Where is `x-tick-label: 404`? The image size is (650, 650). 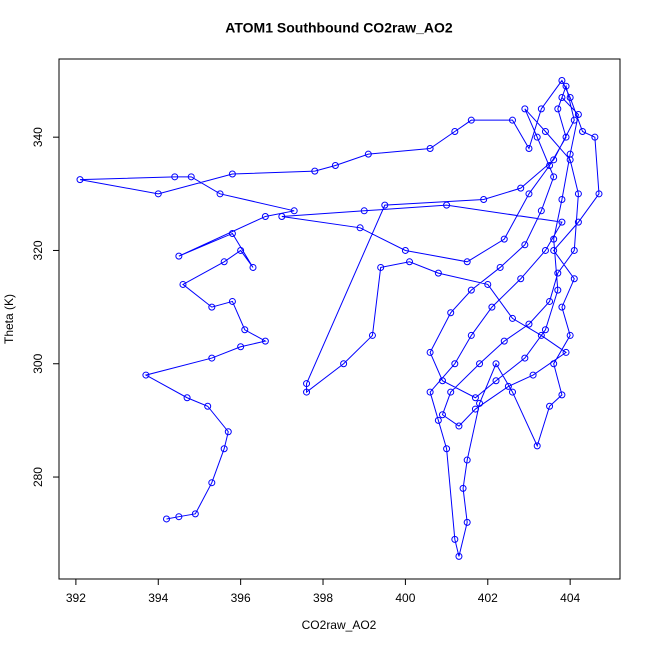
x-tick-label: 404 is located at coordinates (570, 598).